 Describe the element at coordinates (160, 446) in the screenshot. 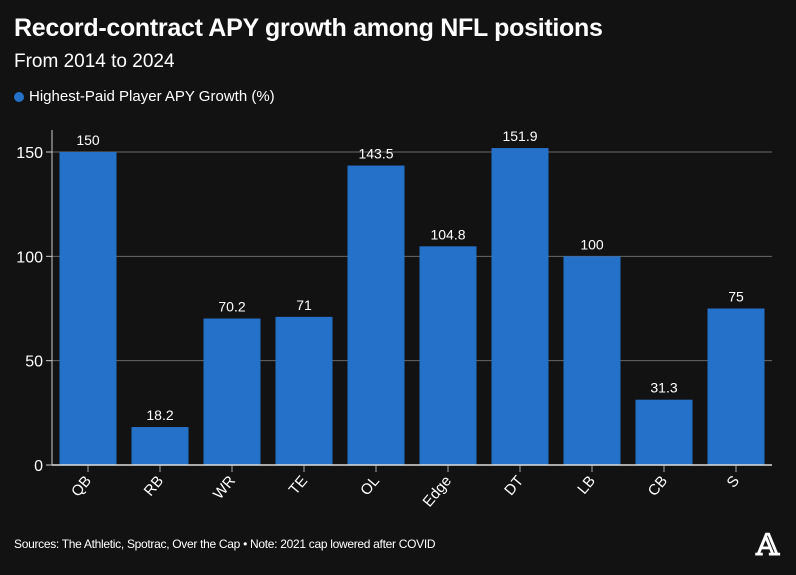

I see `bar-rb` at that location.